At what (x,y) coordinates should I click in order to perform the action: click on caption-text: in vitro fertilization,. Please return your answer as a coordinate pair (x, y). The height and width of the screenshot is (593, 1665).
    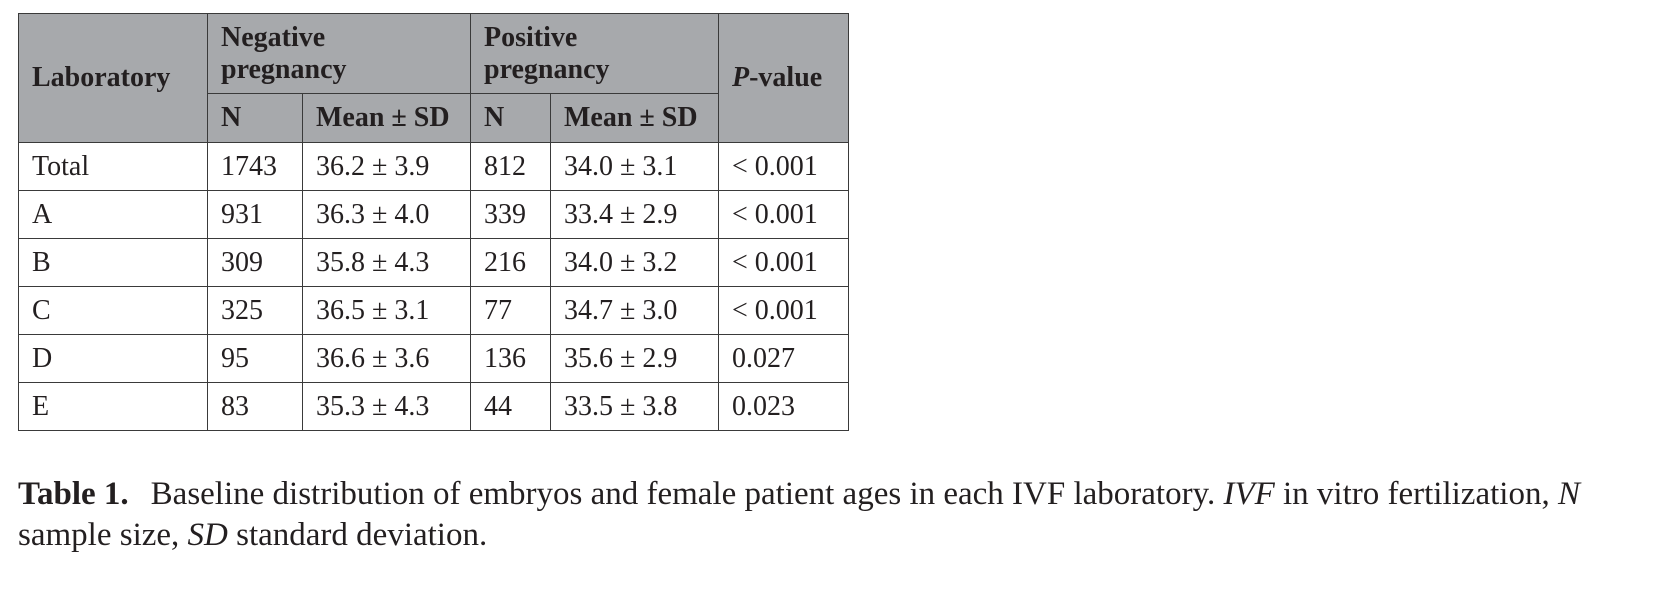
    Looking at the image, I should click on (1416, 494).